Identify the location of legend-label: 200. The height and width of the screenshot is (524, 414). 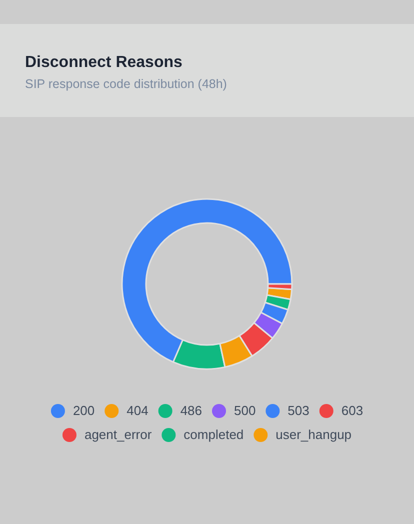
(83, 410).